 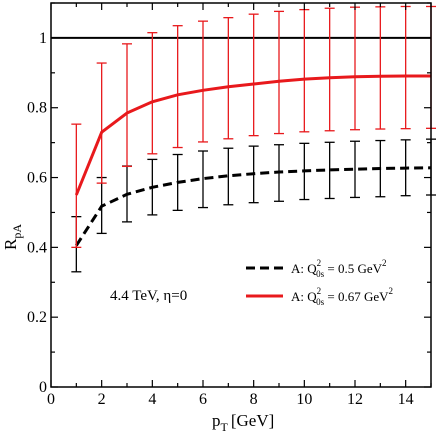 I want to click on y-tick-label: 0.8, so click(x=37, y=108).